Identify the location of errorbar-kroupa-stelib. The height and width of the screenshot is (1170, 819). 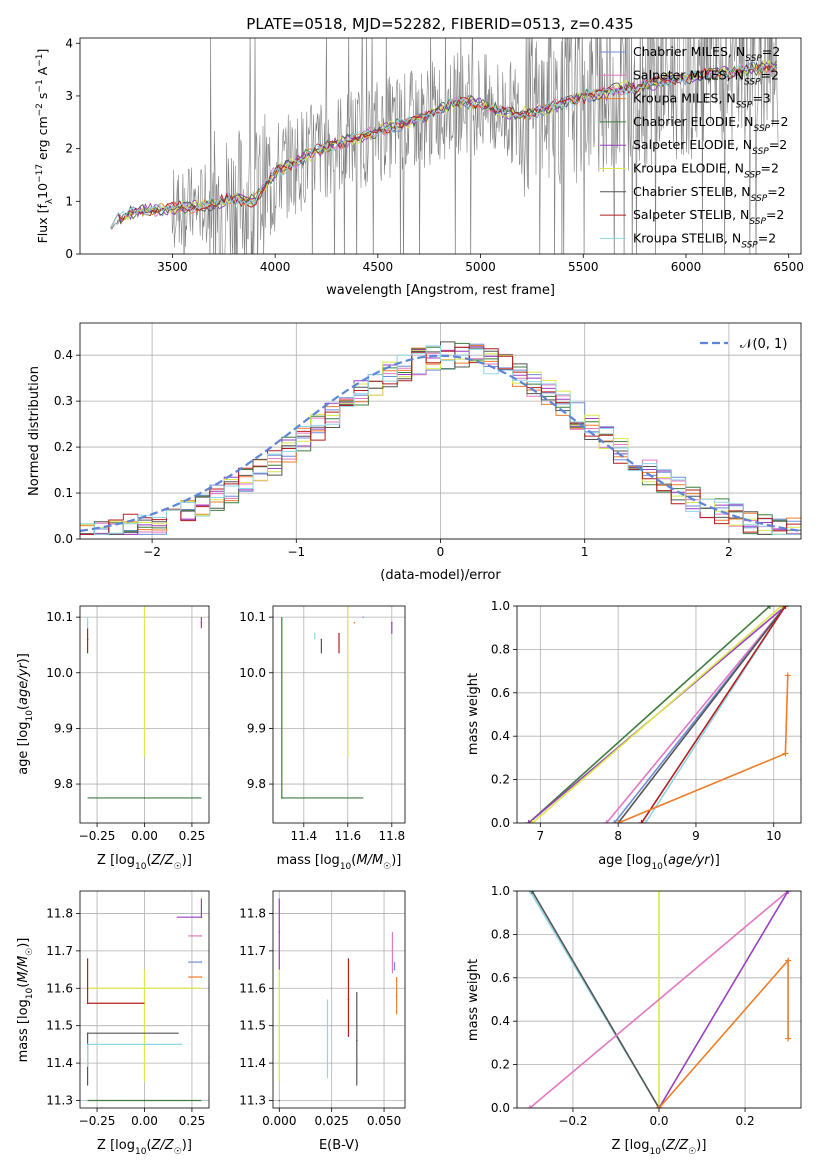
(315, 636).